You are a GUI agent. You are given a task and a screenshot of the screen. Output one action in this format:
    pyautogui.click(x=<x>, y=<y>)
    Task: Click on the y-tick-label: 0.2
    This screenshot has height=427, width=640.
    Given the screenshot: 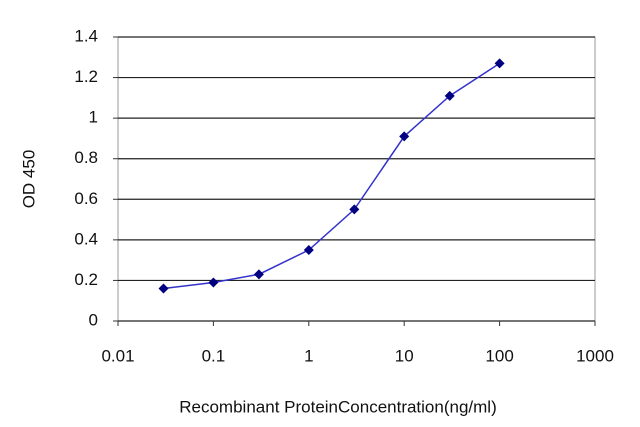 What is the action you would take?
    pyautogui.click(x=86, y=279)
    